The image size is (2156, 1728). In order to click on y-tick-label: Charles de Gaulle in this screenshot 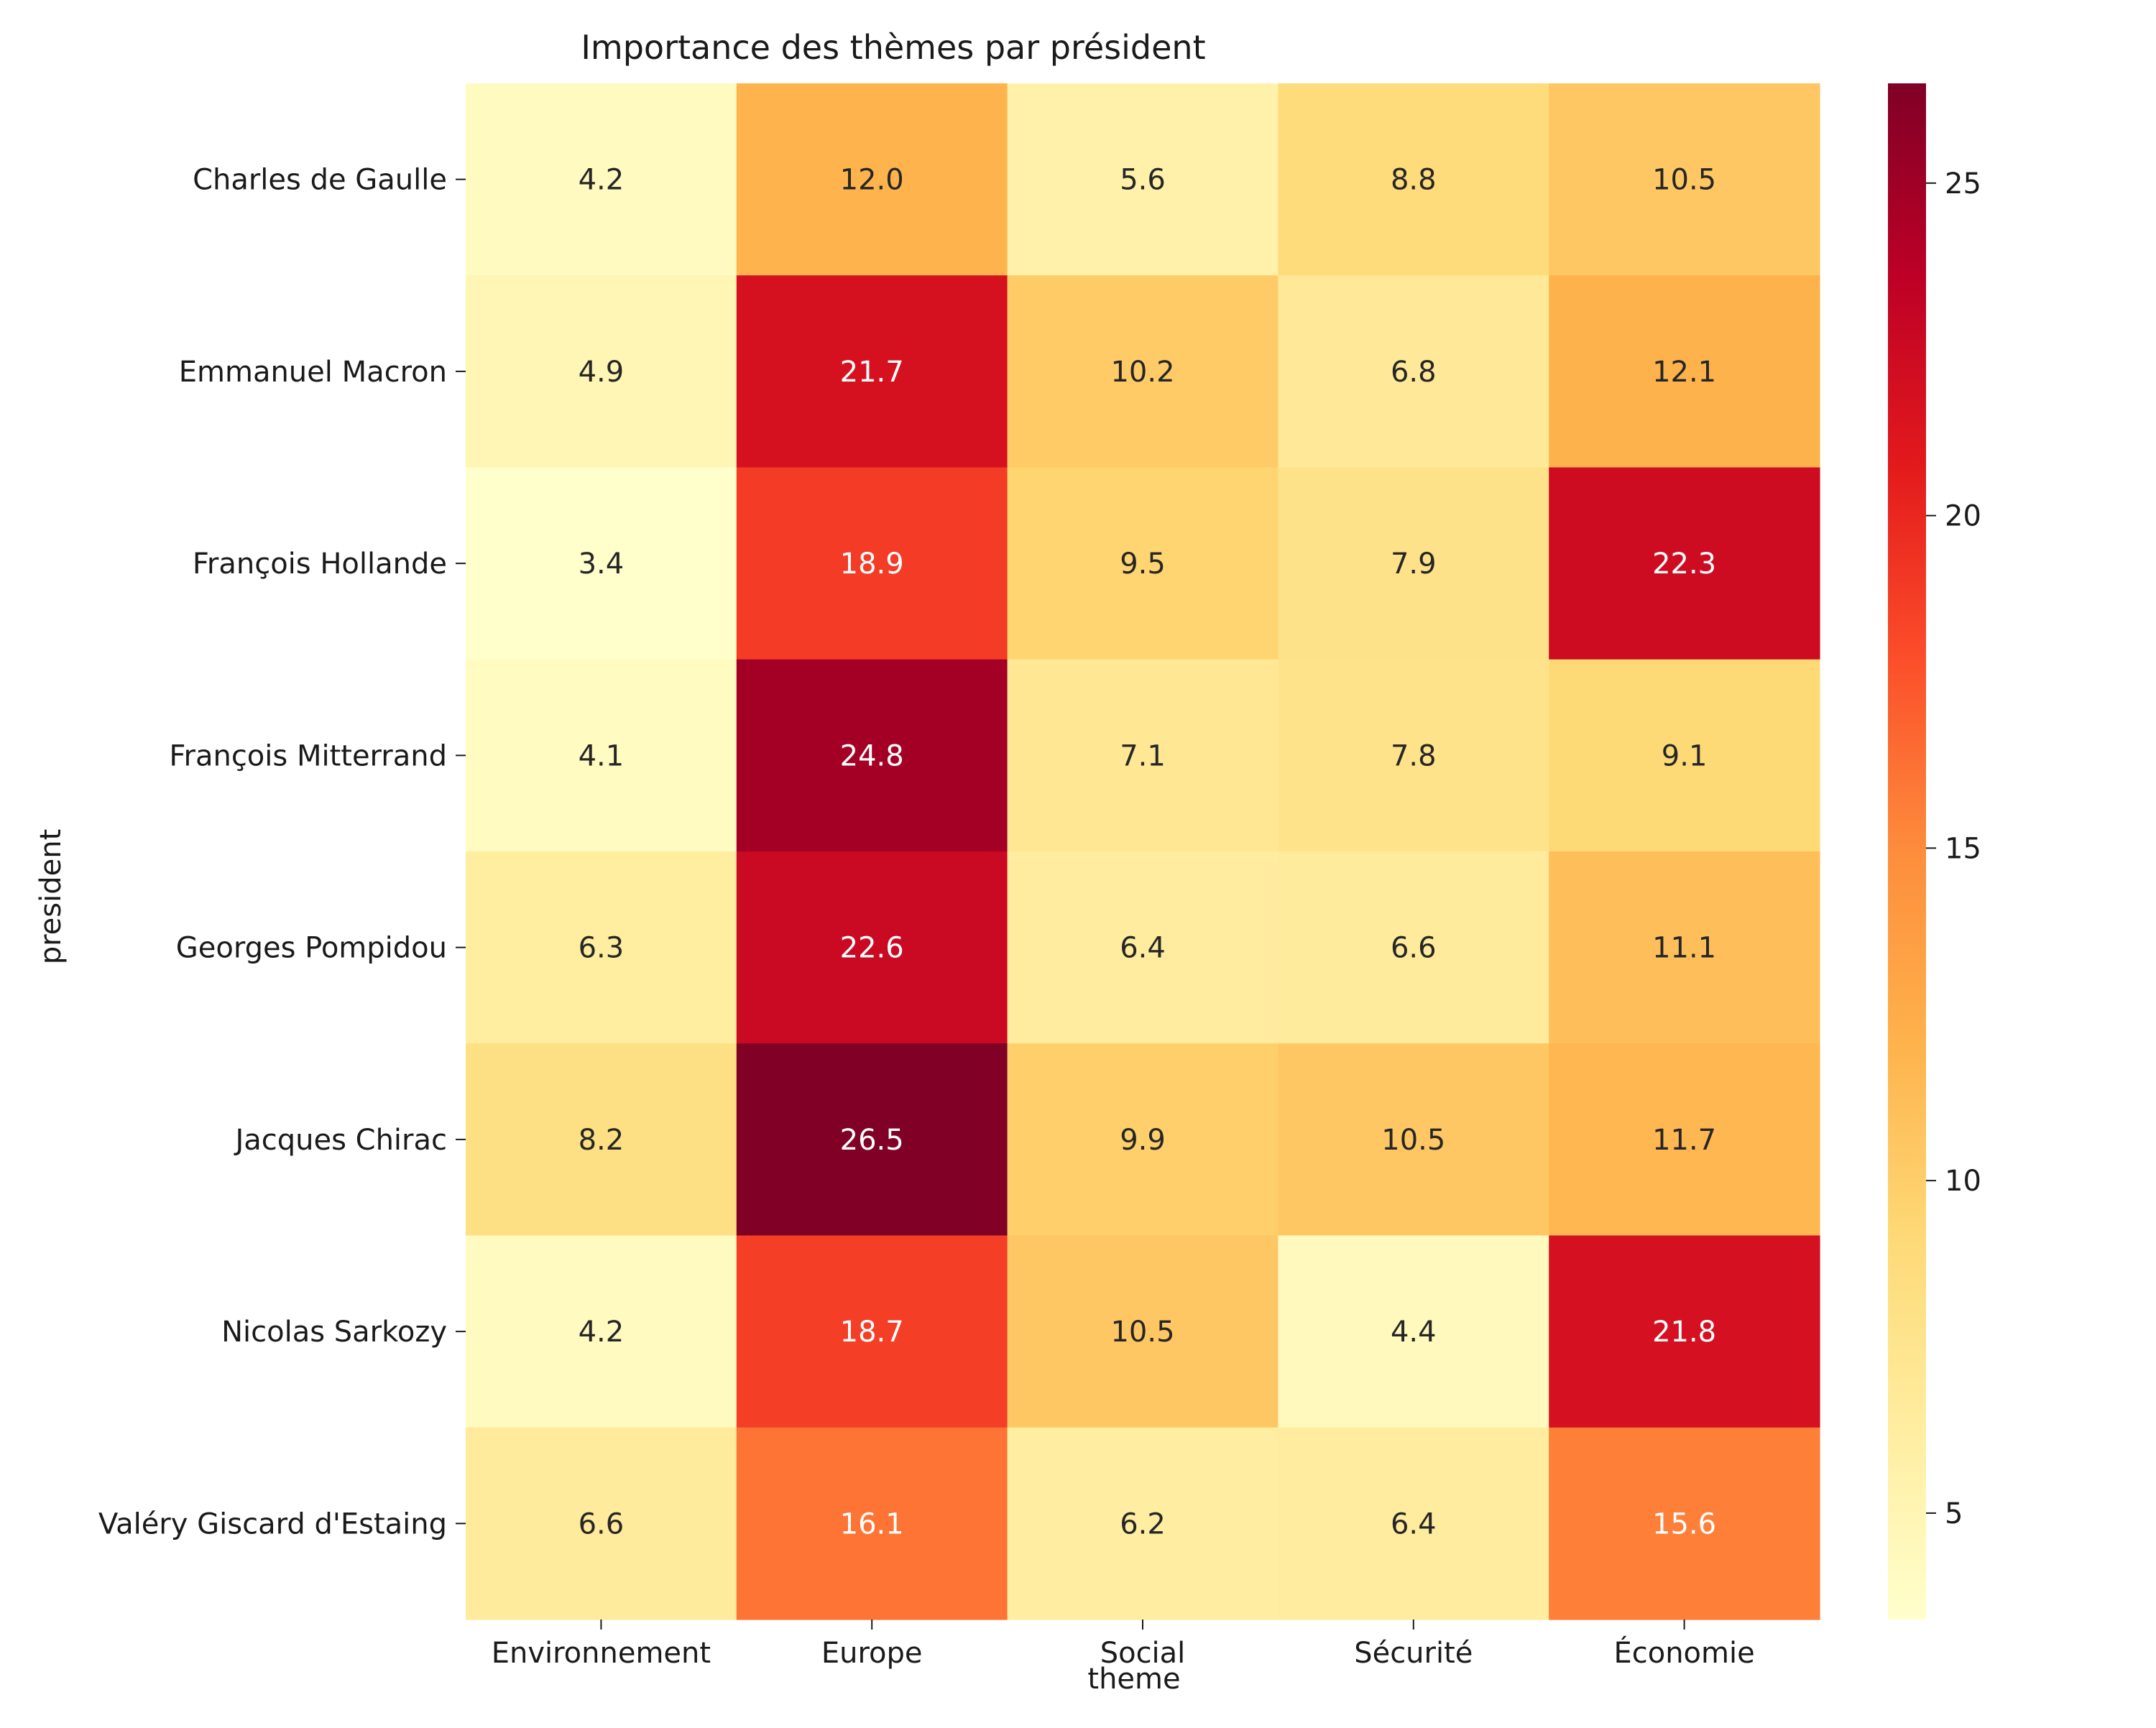, I will do `click(320, 180)`.